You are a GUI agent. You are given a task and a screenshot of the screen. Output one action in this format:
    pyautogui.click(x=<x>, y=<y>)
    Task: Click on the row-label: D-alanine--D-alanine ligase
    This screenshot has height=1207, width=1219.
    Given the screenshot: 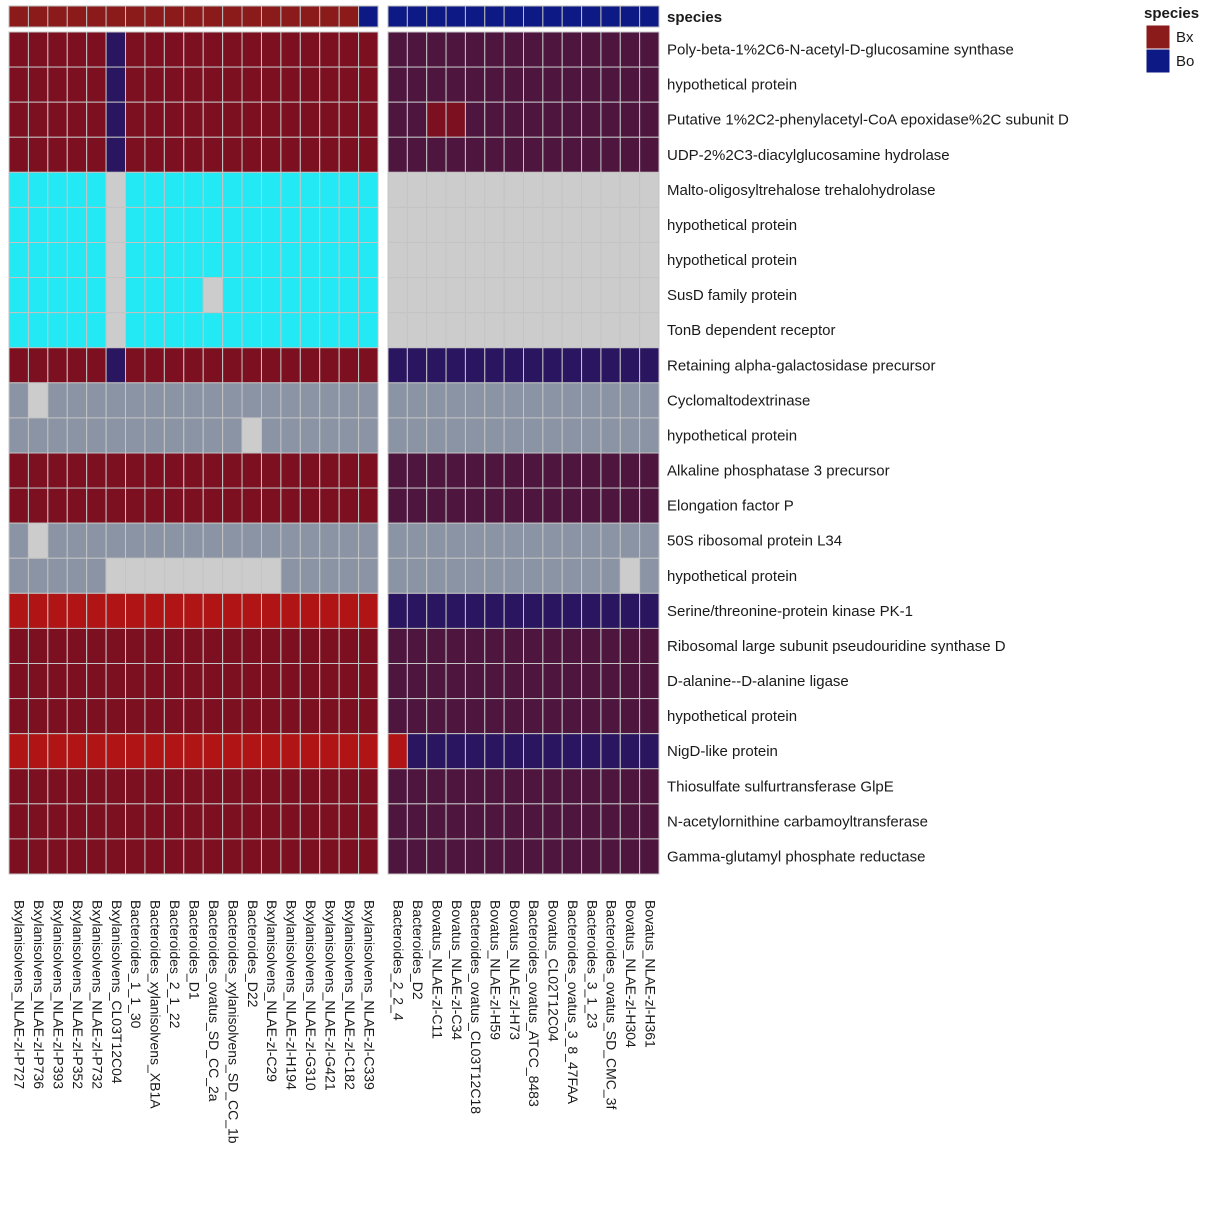 What is the action you would take?
    pyautogui.click(x=758, y=681)
    